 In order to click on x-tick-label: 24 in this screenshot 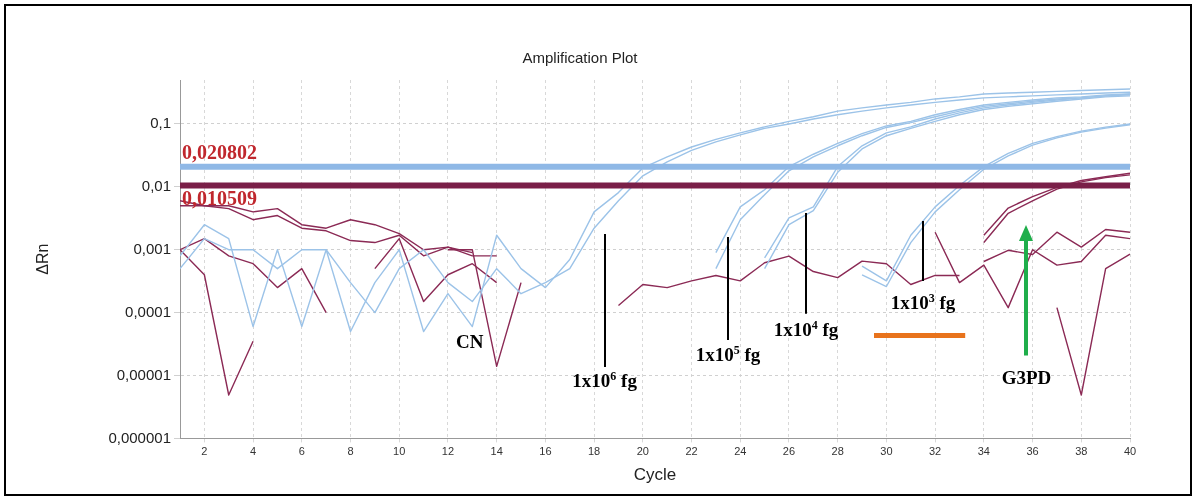, I will do `click(740, 451)`.